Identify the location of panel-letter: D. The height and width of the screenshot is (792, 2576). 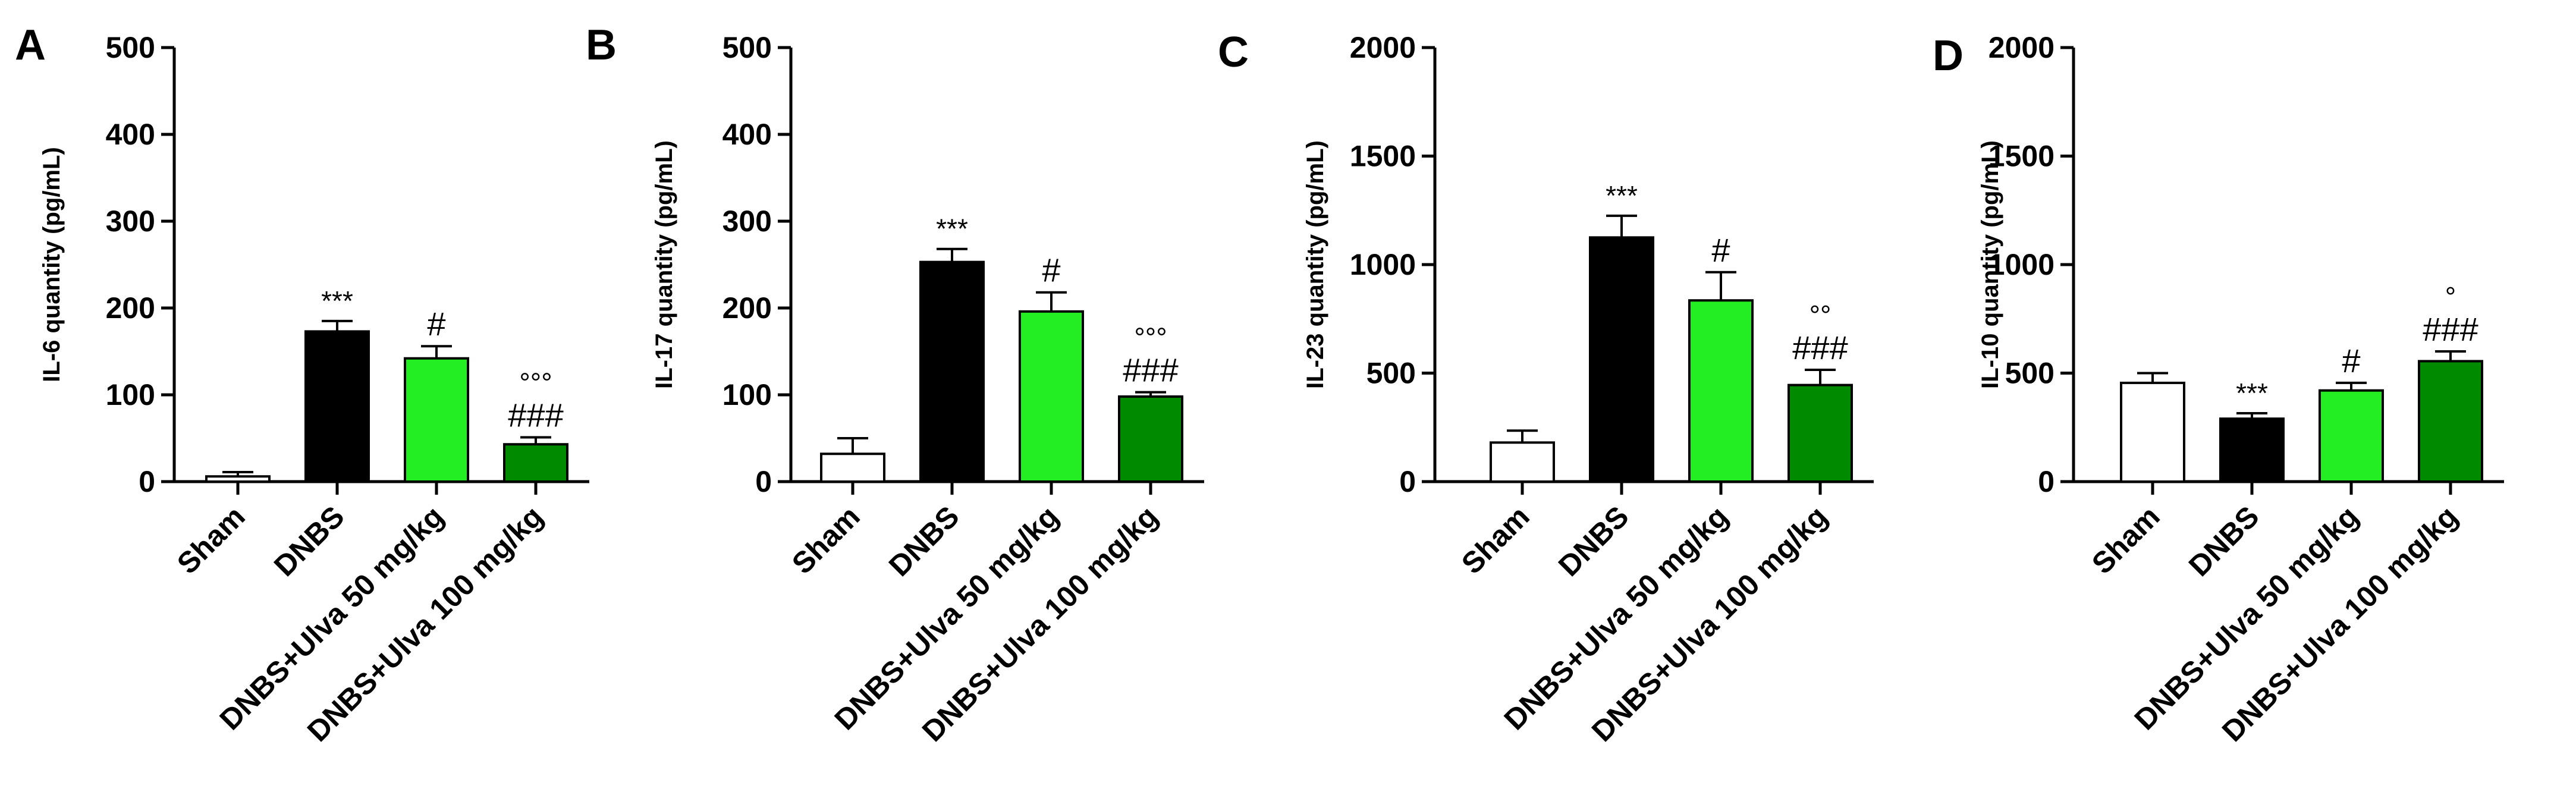
(1948, 56).